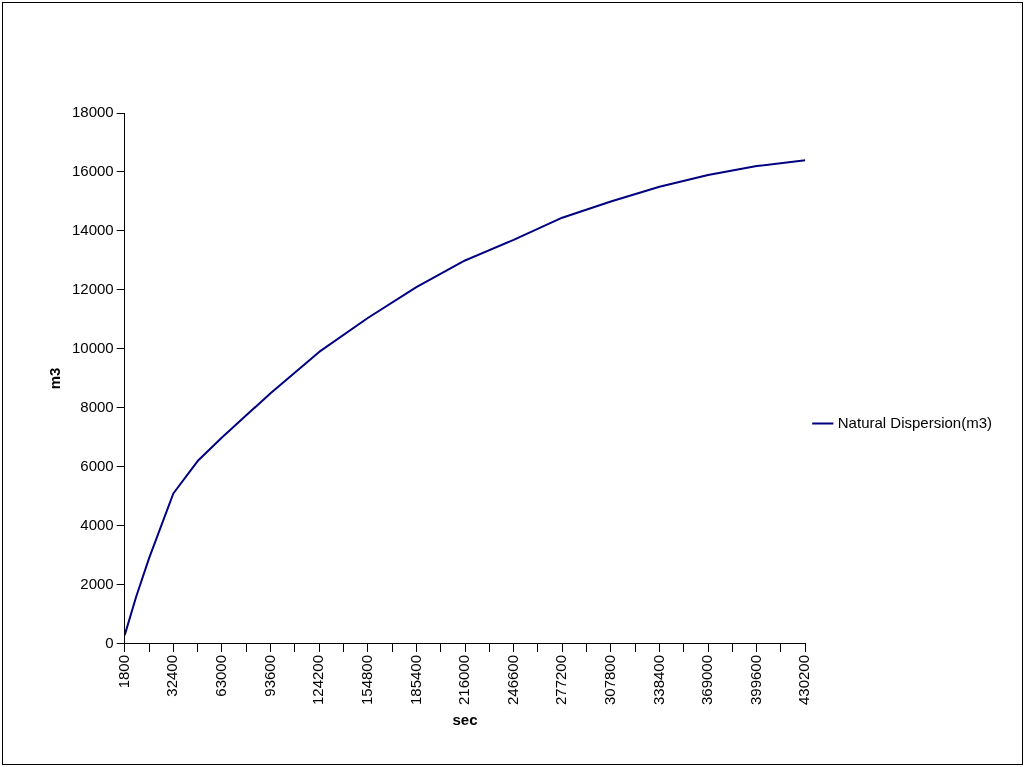  Describe the element at coordinates (609, 680) in the screenshot. I see `x-tick-label: 307800` at that location.